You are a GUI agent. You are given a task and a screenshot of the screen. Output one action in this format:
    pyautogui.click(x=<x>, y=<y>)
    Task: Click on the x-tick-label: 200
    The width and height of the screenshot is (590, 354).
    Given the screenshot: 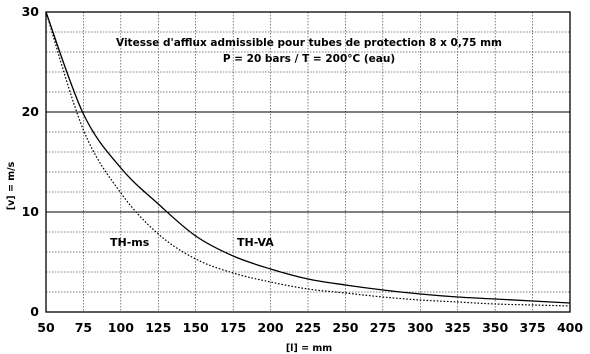 What is the action you would take?
    pyautogui.click(x=271, y=327)
    